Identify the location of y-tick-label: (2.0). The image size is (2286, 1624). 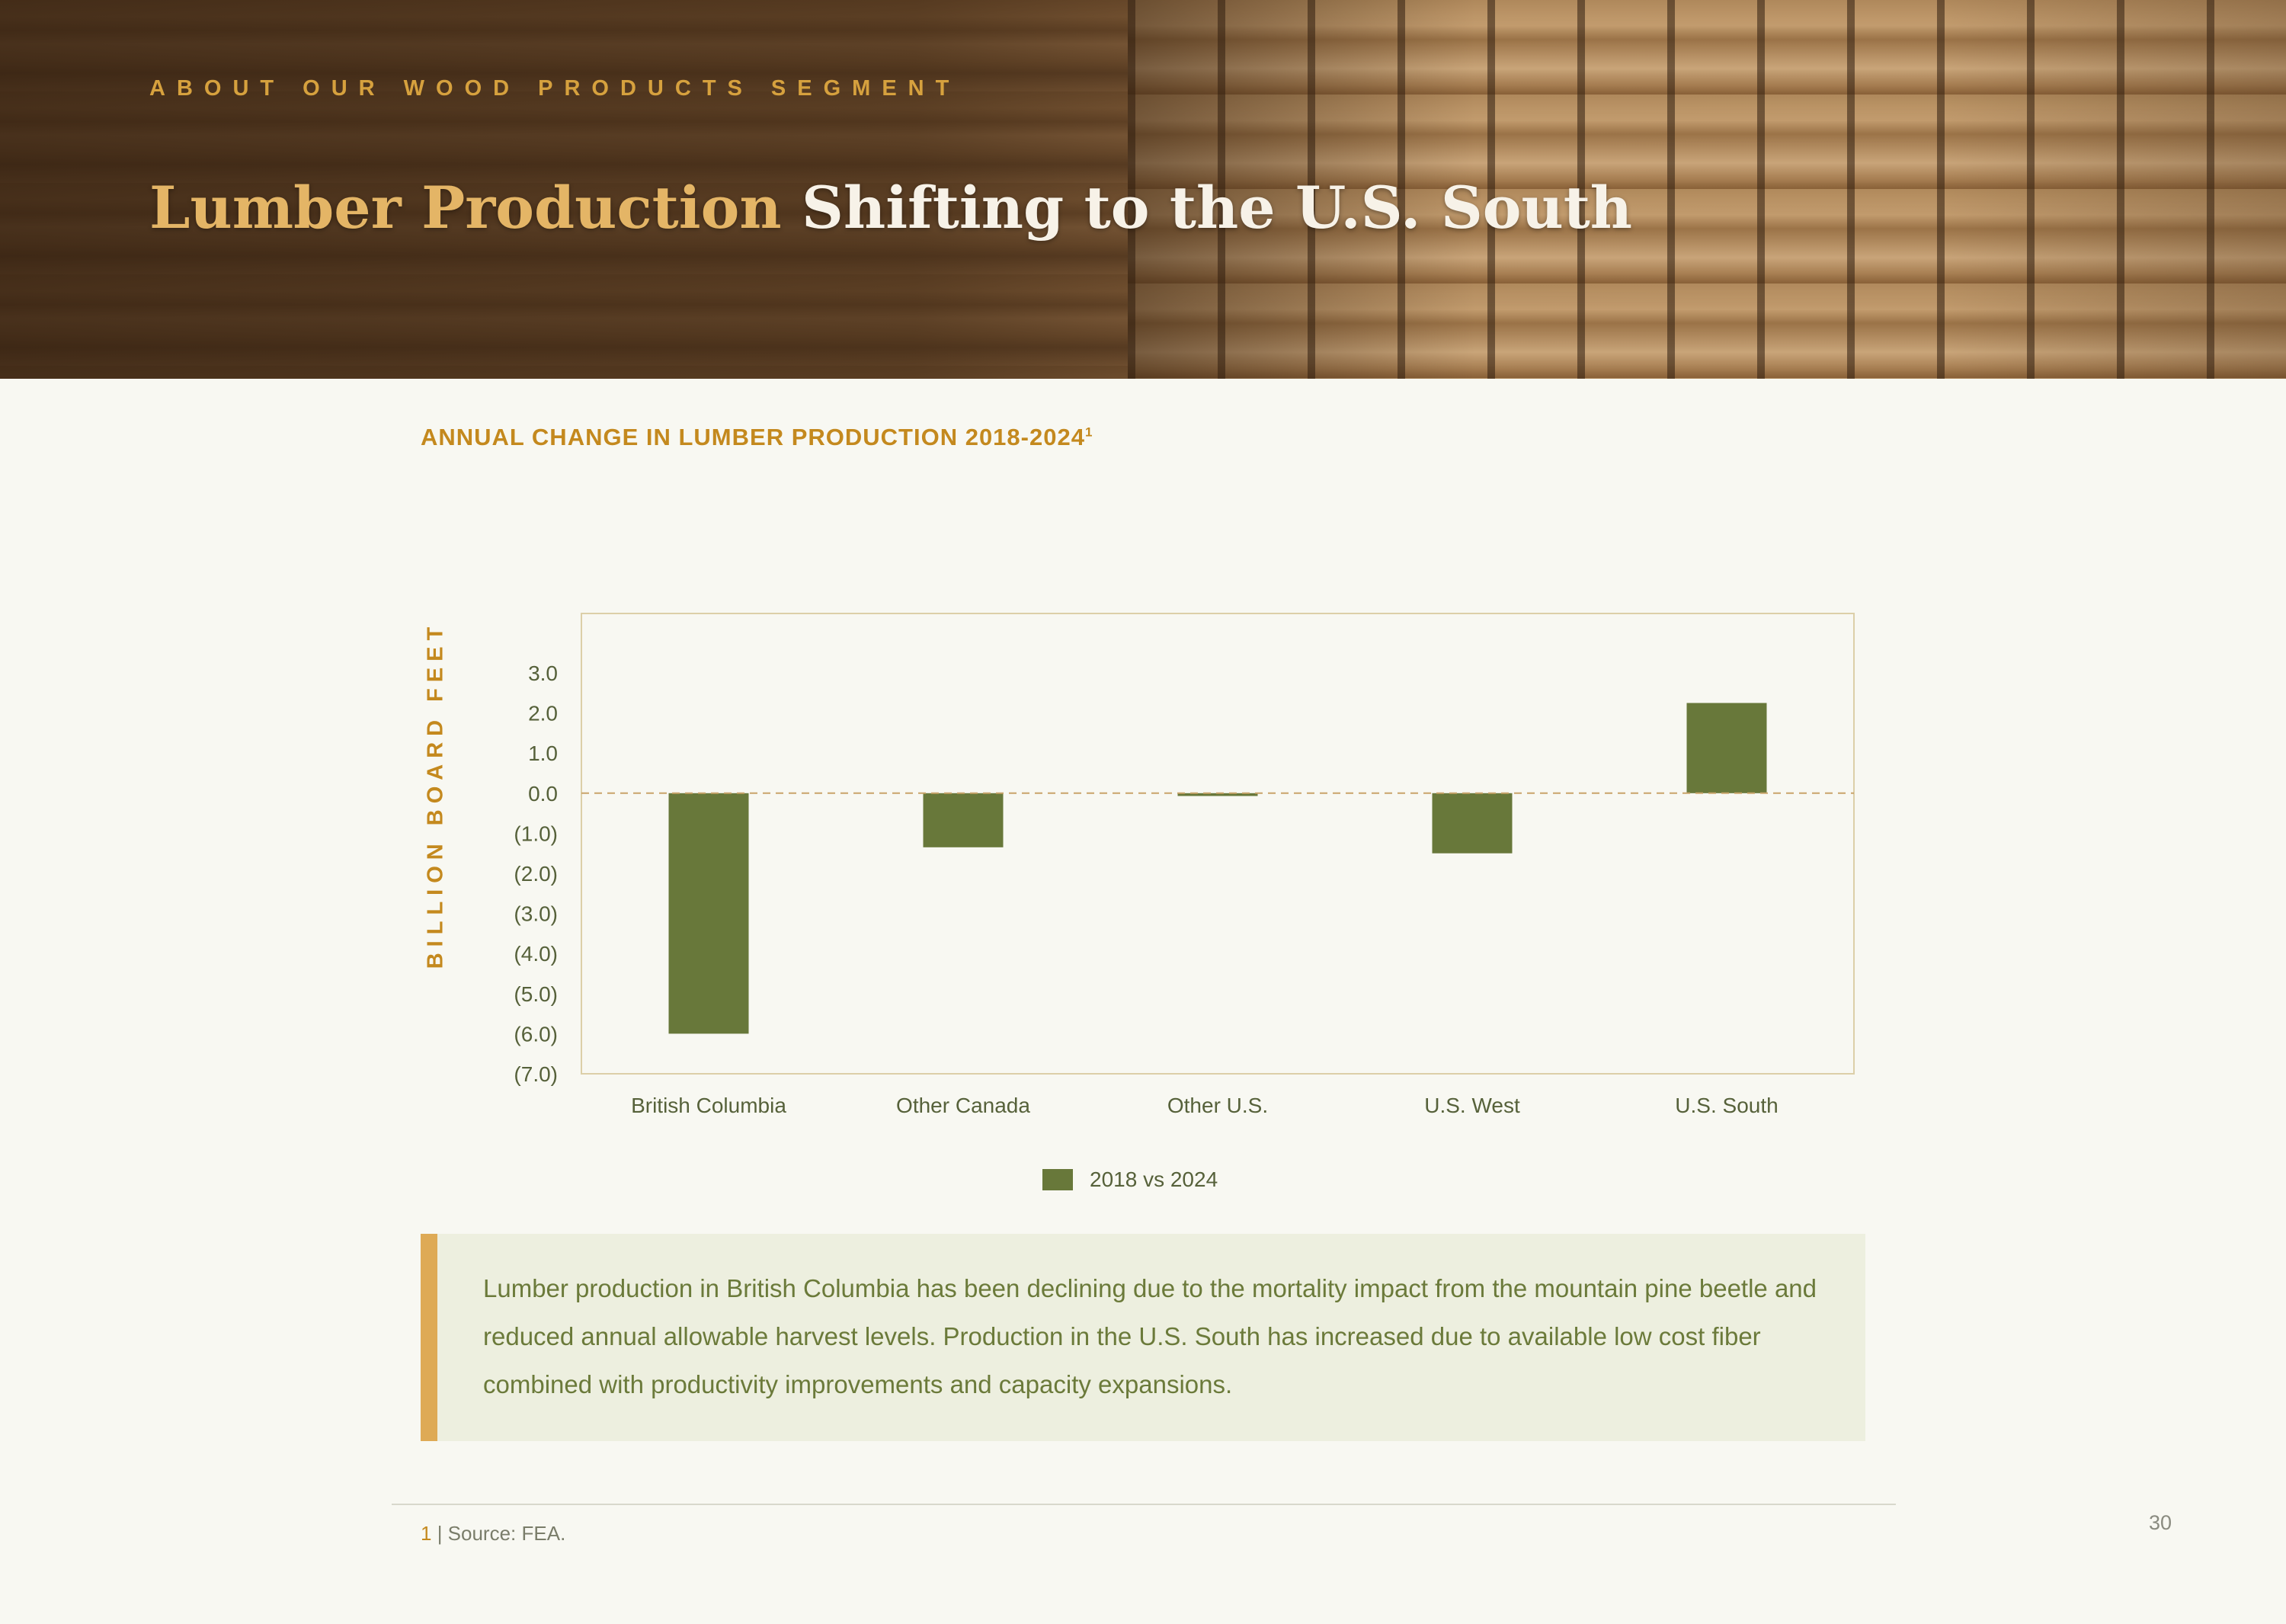
(536, 874).